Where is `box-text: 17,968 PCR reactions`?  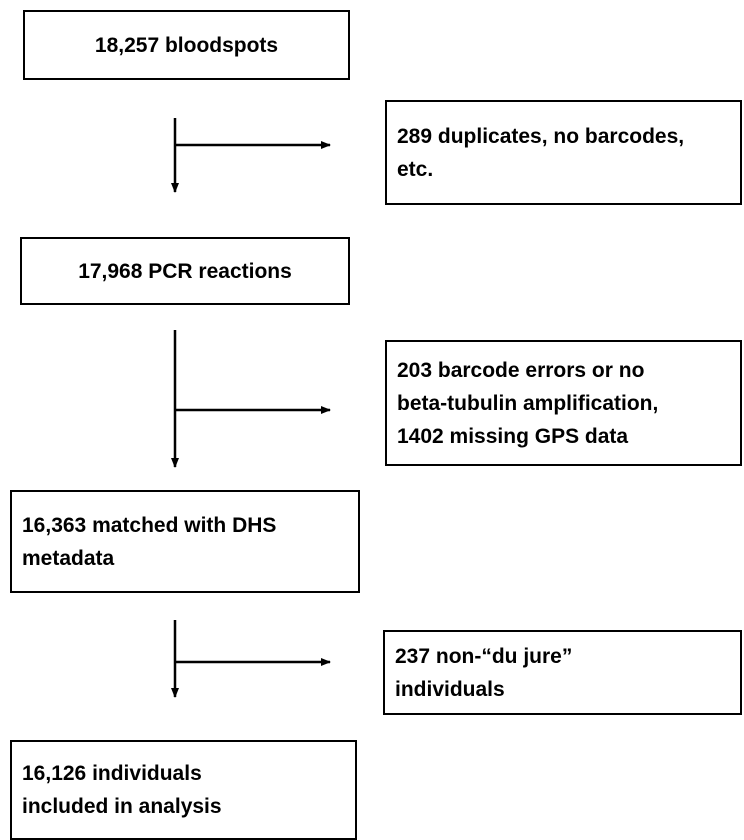
box-text: 17,968 PCR reactions is located at coordinates (185, 271).